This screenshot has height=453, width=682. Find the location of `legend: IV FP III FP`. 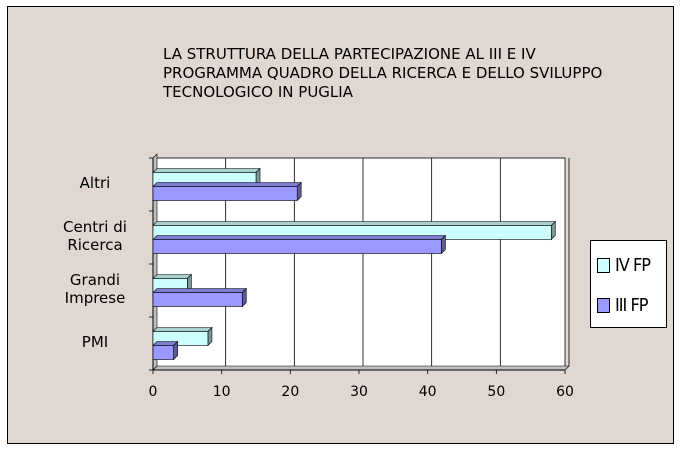

legend: IV FP III FP is located at coordinates (628, 284).